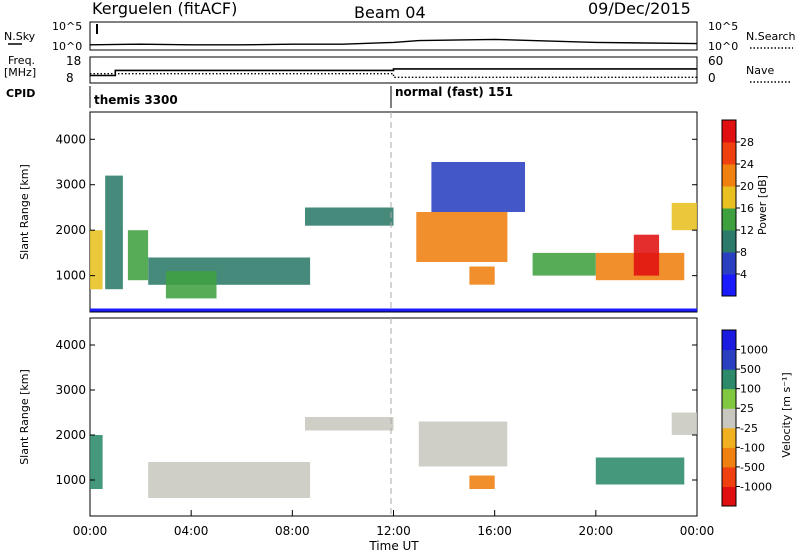 The width and height of the screenshot is (800, 558). I want to click on power-colorbar-tick-3: 16, so click(747, 208).